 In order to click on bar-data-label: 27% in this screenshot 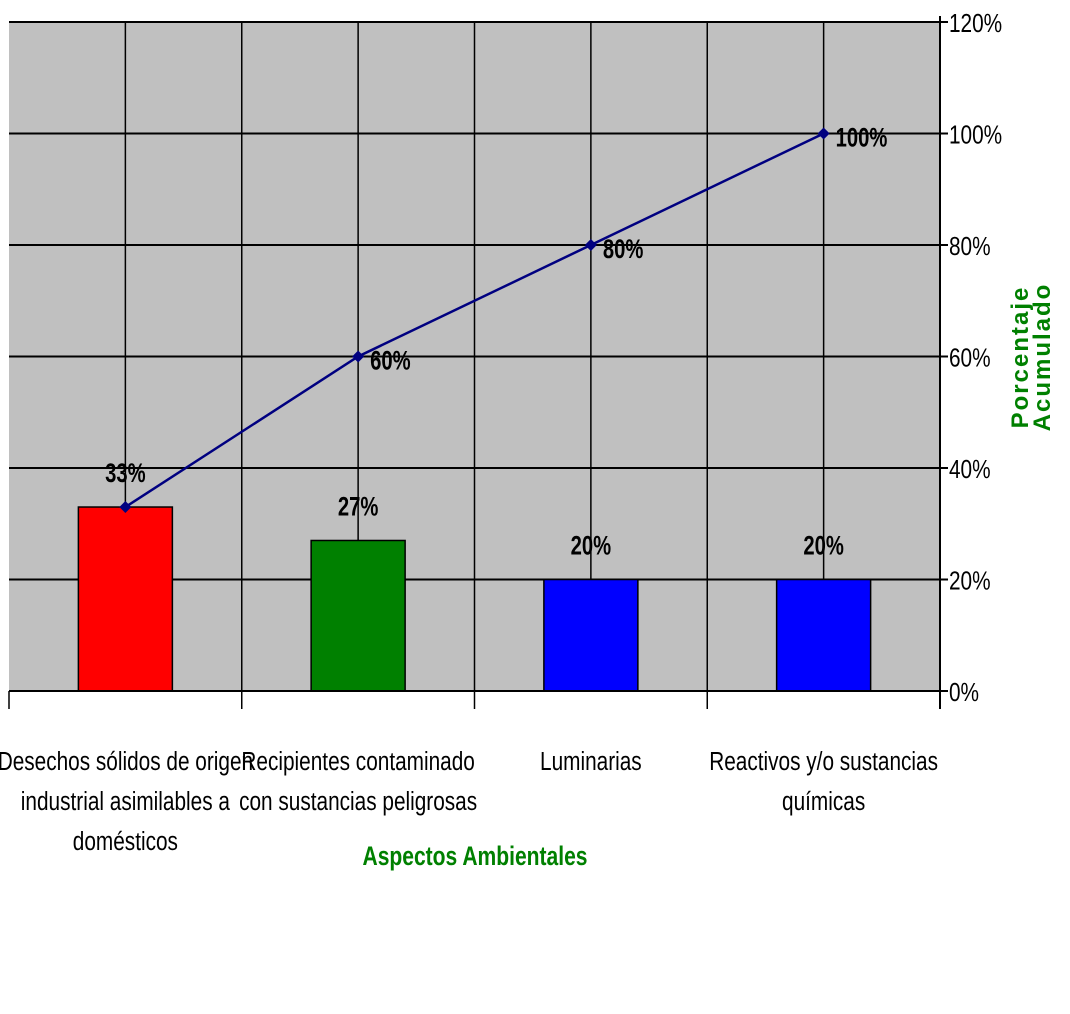, I will do `click(358, 507)`.